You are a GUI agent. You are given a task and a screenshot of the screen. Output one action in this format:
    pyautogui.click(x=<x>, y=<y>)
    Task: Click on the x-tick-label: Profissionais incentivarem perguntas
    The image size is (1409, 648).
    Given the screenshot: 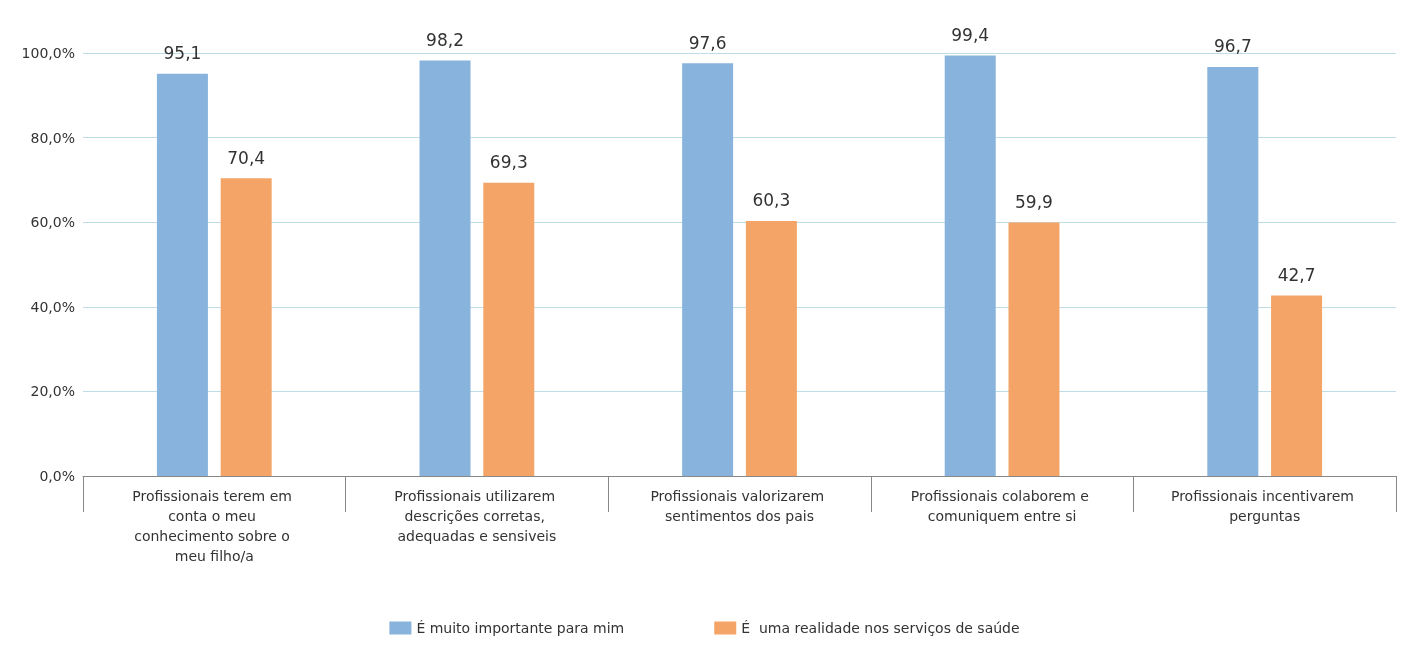 What is the action you would take?
    pyautogui.click(x=1264, y=506)
    